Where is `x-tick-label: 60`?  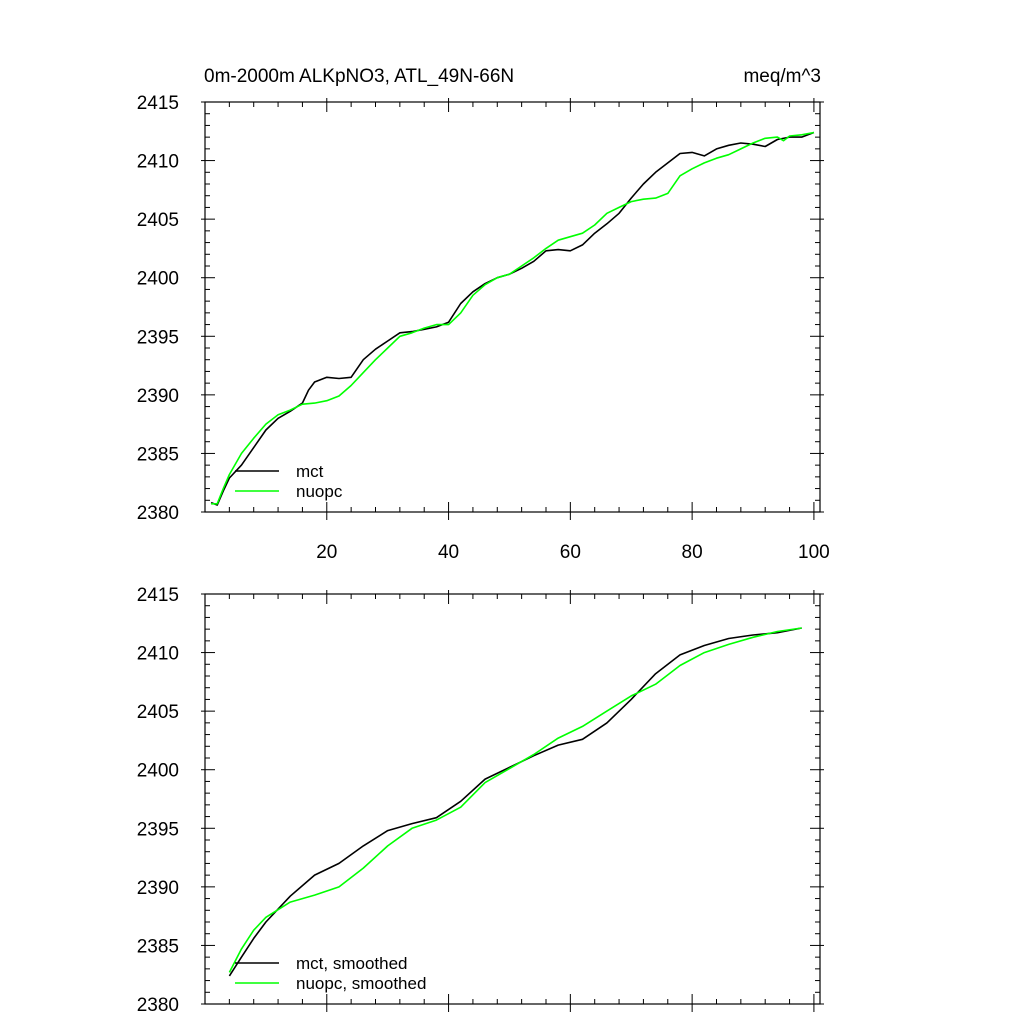
x-tick-label: 60 is located at coordinates (570, 552).